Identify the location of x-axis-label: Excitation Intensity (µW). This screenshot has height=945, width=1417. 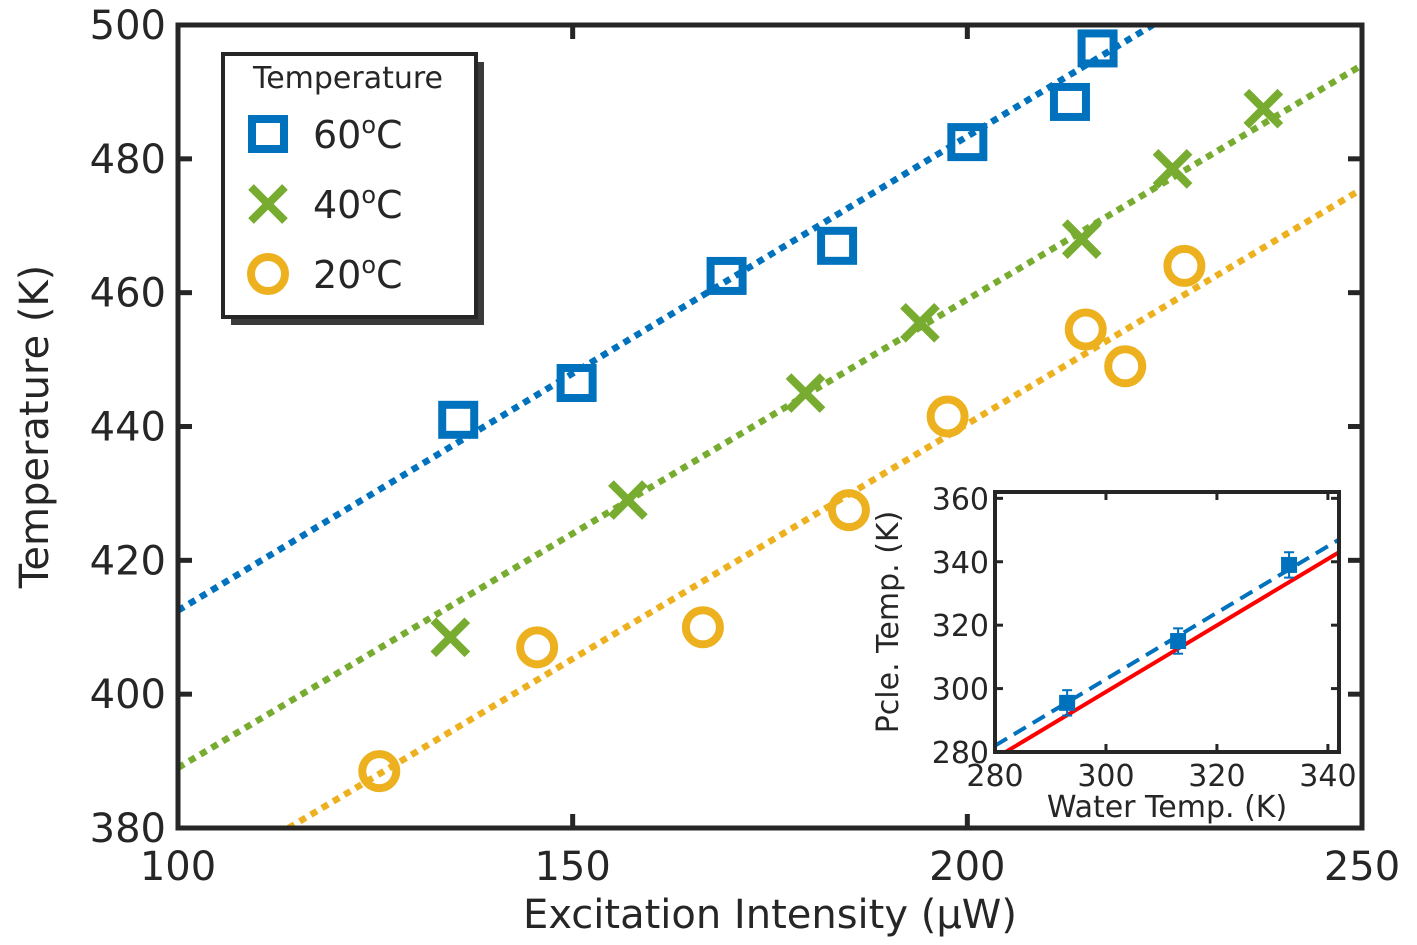
(770, 915).